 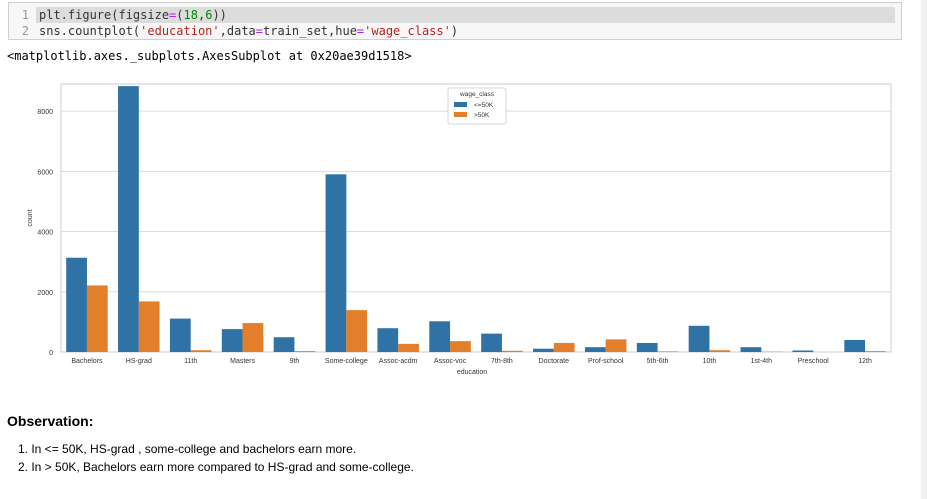 I want to click on scrollbar, so click(x=924, y=249).